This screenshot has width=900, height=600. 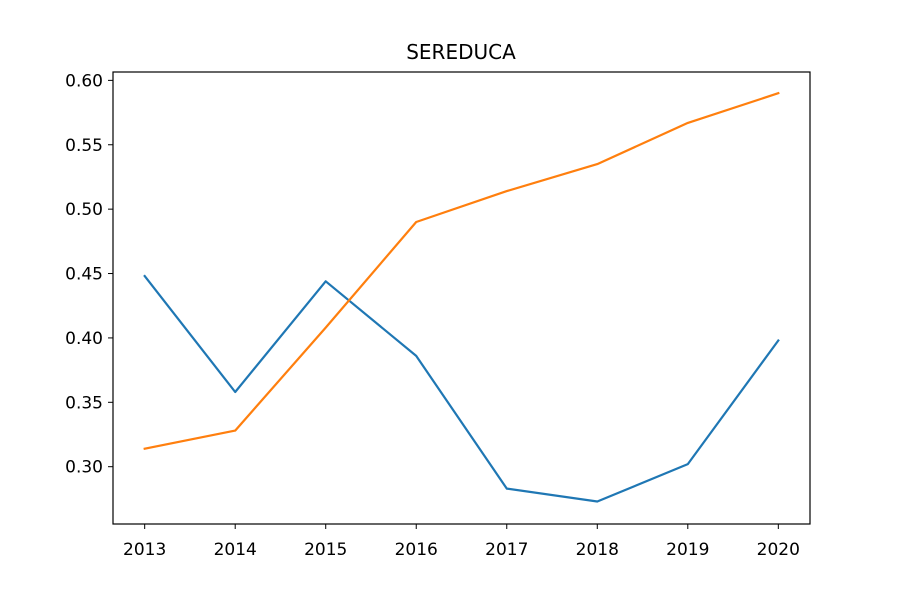 I want to click on y-axis: 0.30 0.35 0.40 0.45 0.50 0.55 0.60, so click(x=89, y=274).